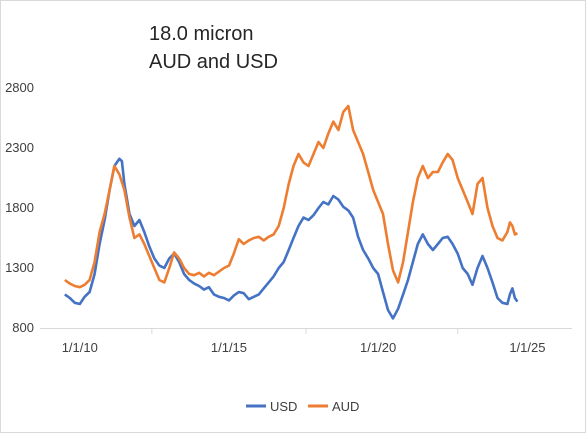  What do you see at coordinates (19, 267) in the screenshot?
I see `y-tick-label: 1300` at bounding box center [19, 267].